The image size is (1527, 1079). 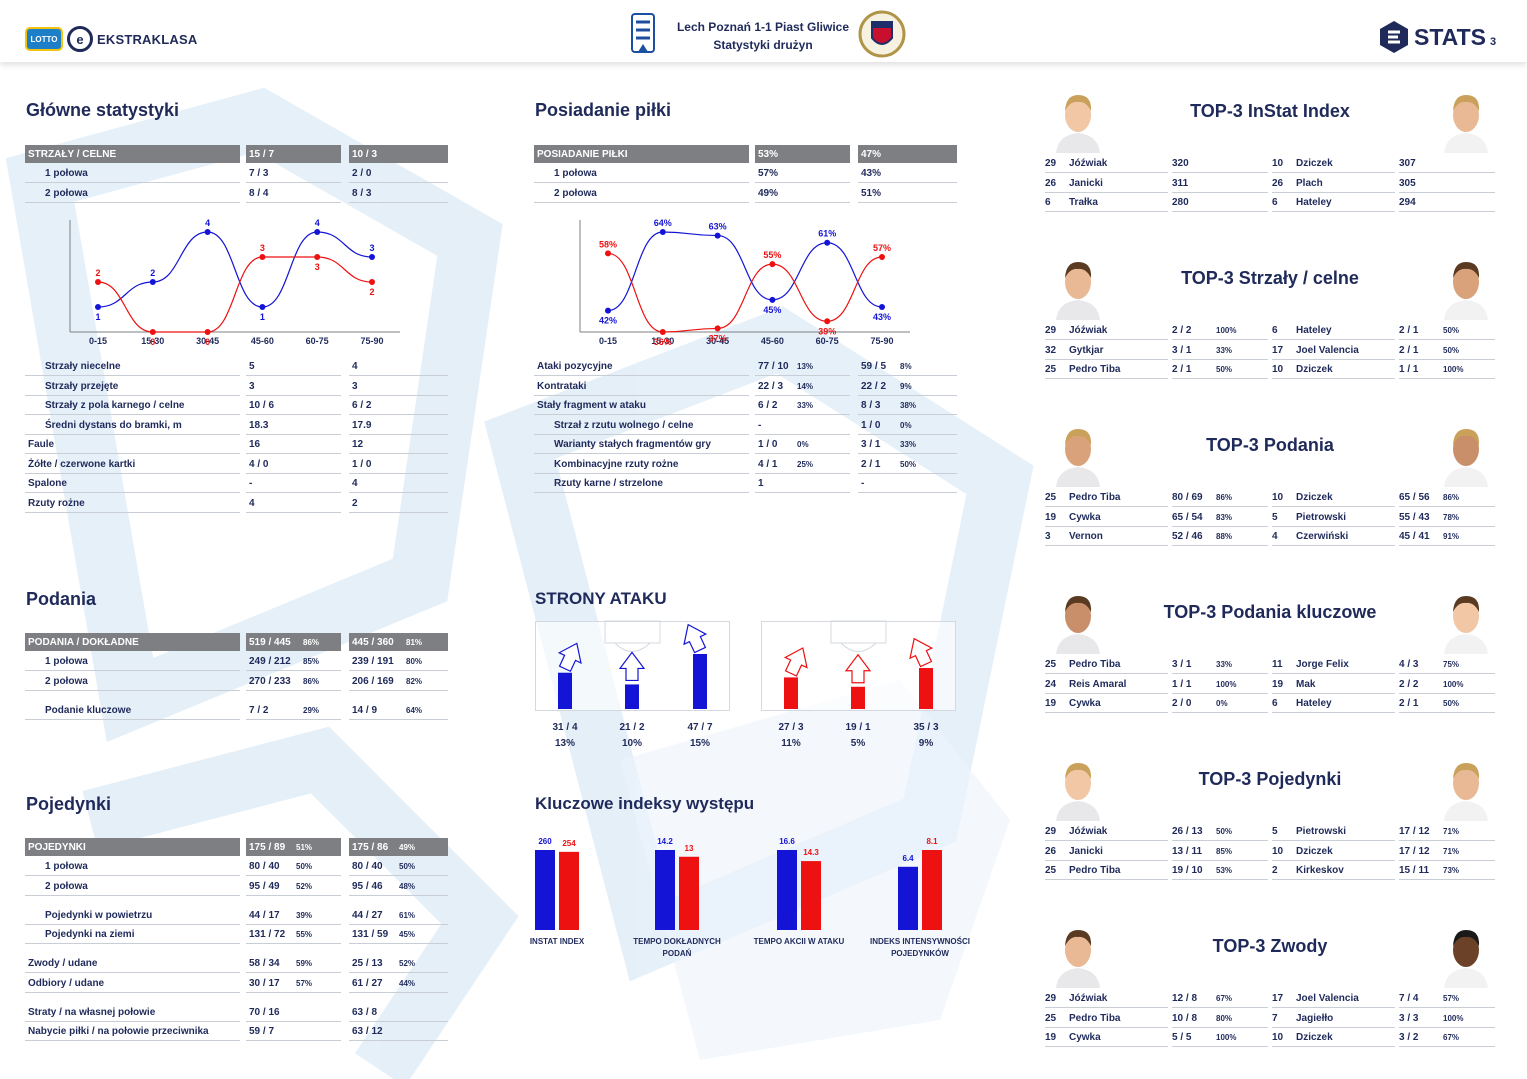 I want to click on player-value-cell: 13 / 11 85%, so click(x=1220, y=852).